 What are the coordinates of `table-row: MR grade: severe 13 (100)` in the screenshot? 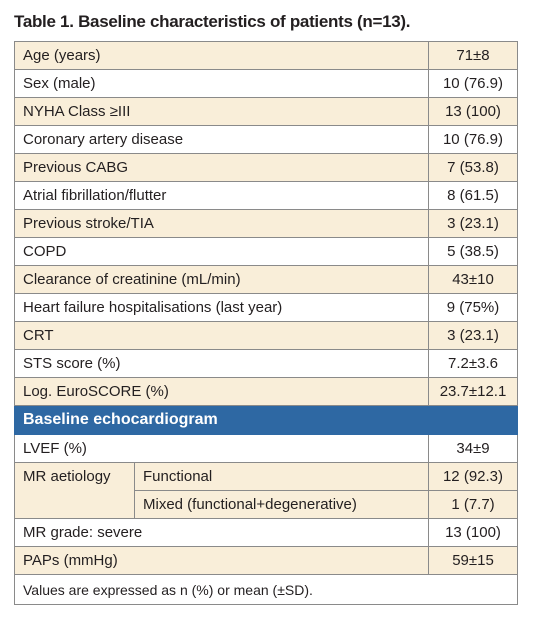 It's located at (266, 532).